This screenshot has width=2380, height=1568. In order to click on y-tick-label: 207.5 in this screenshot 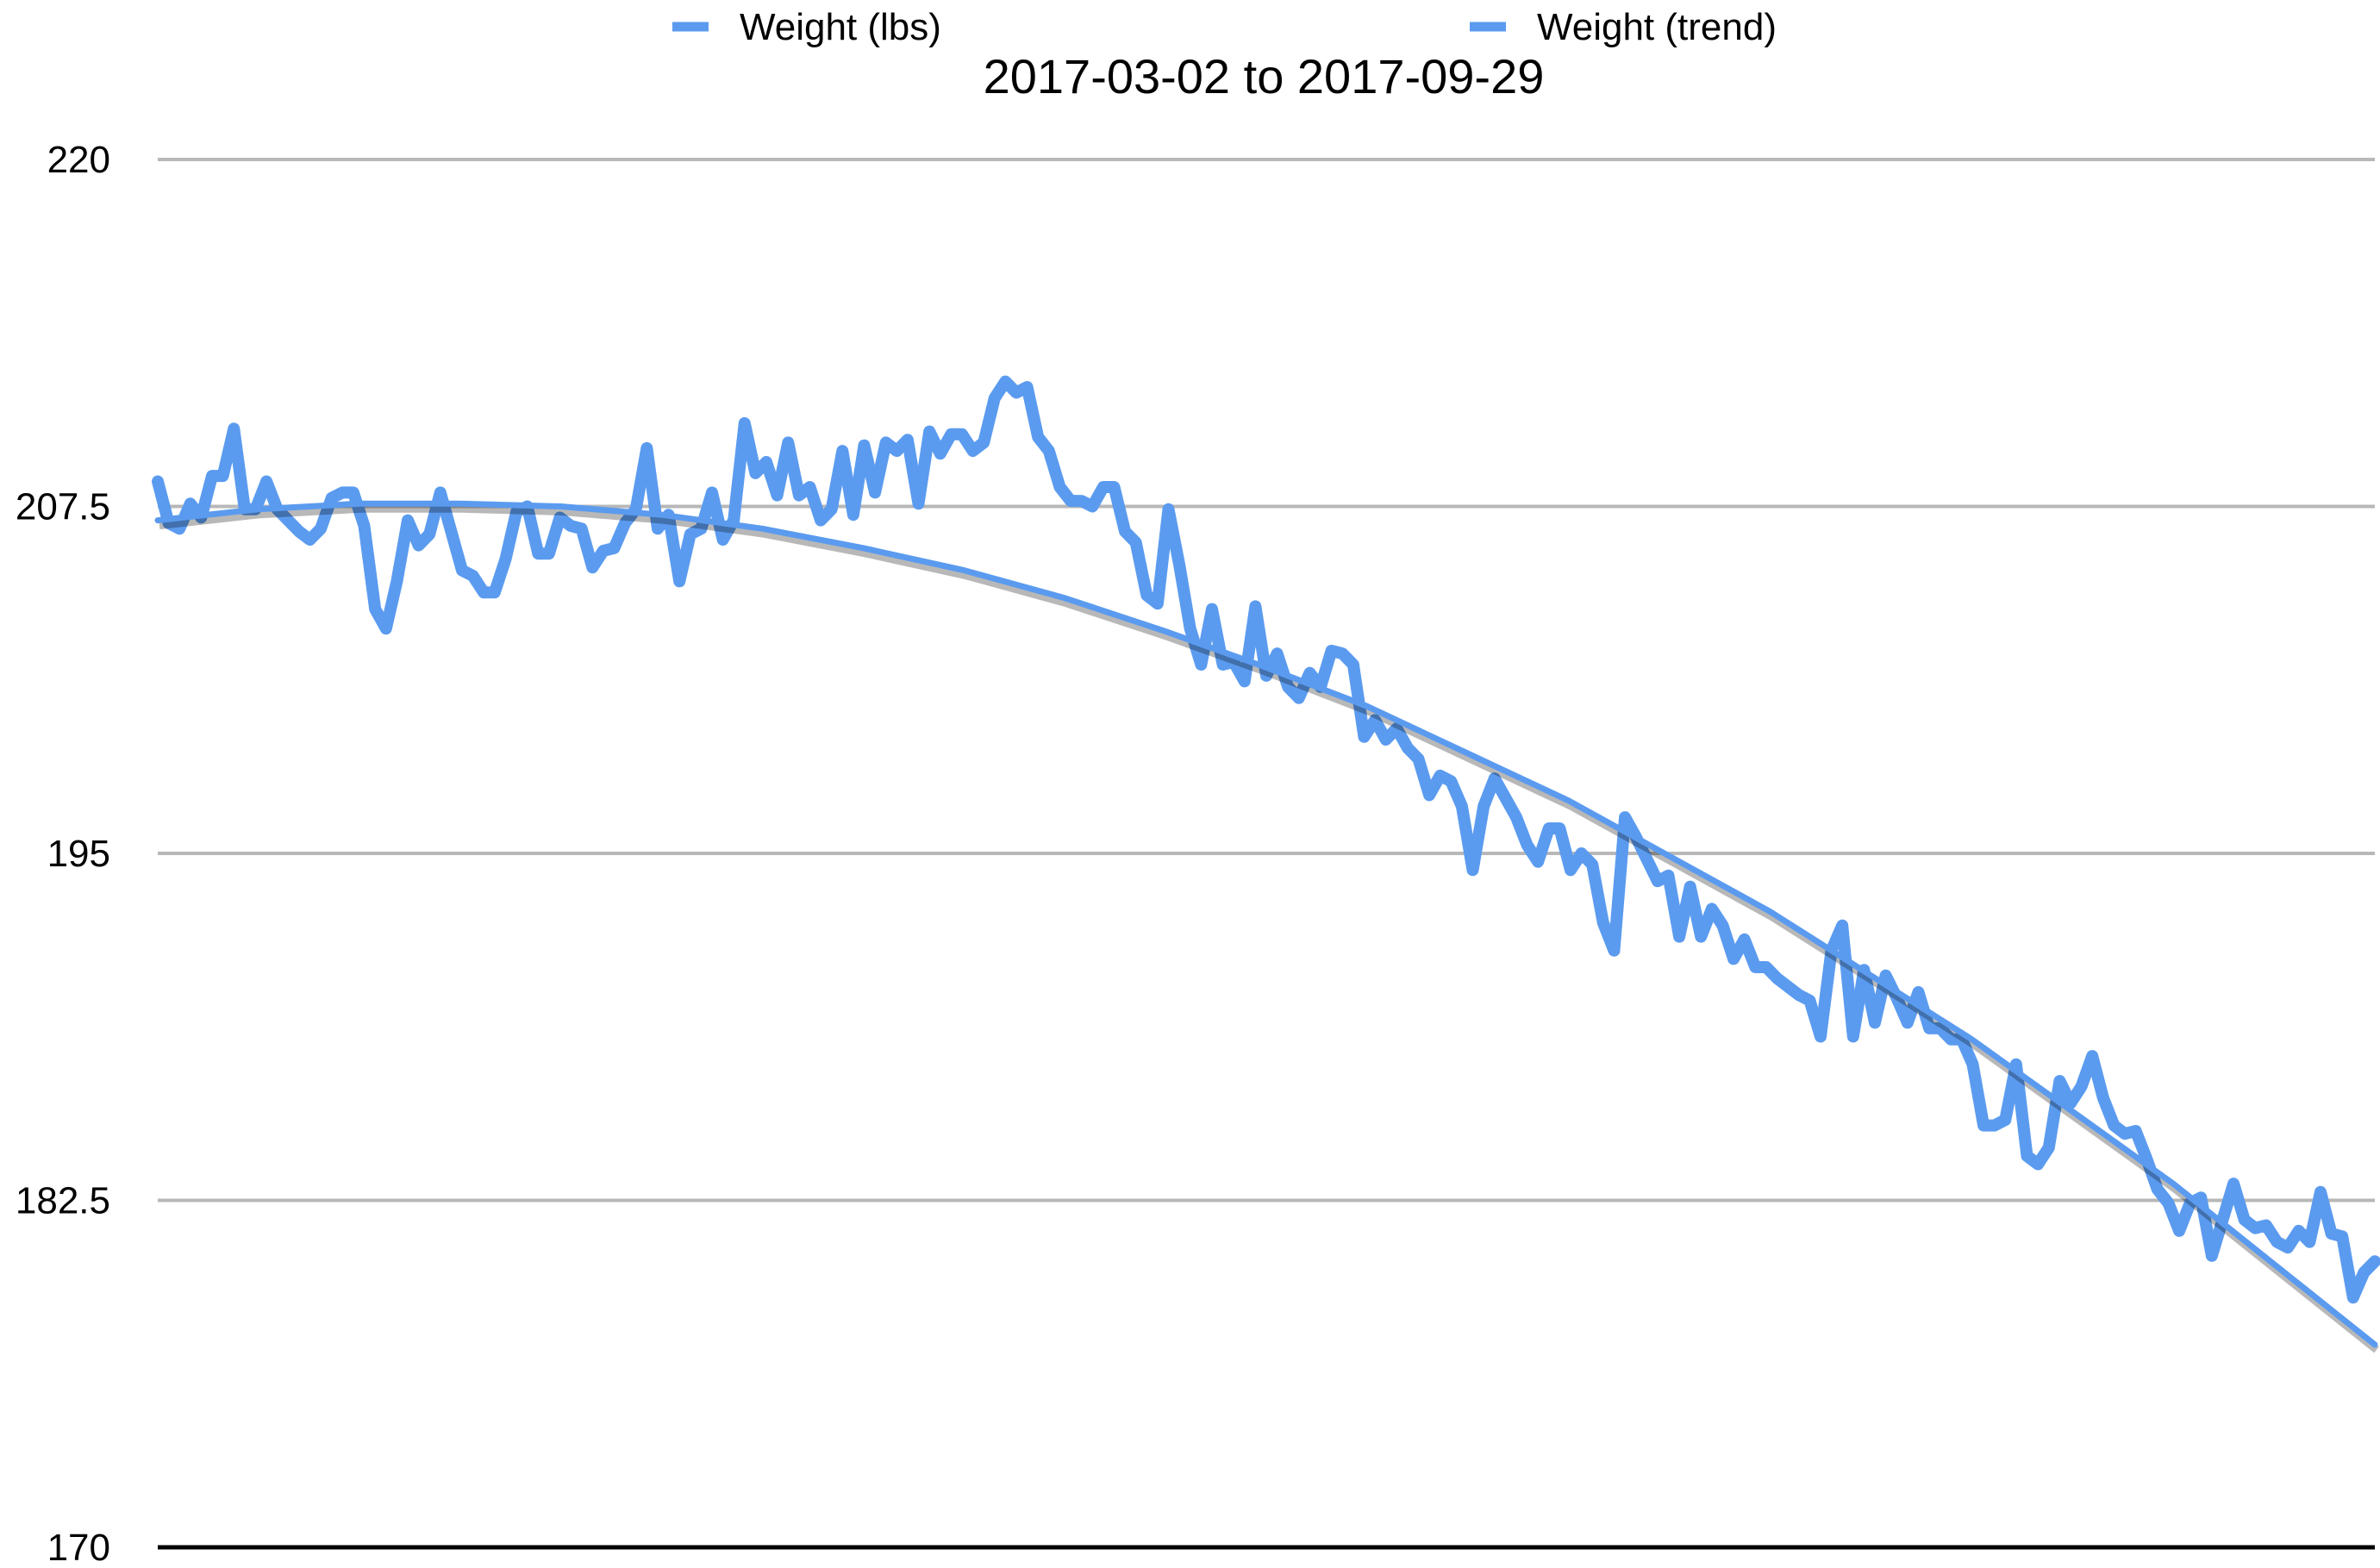, I will do `click(63, 507)`.